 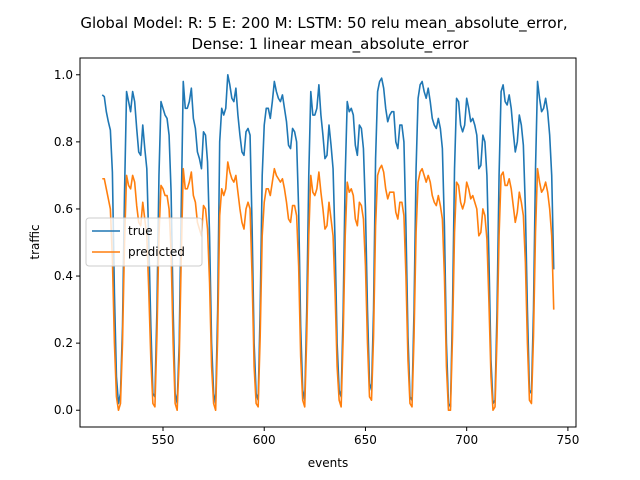 I want to click on y-tick-label: 1.0, so click(x=63, y=75).